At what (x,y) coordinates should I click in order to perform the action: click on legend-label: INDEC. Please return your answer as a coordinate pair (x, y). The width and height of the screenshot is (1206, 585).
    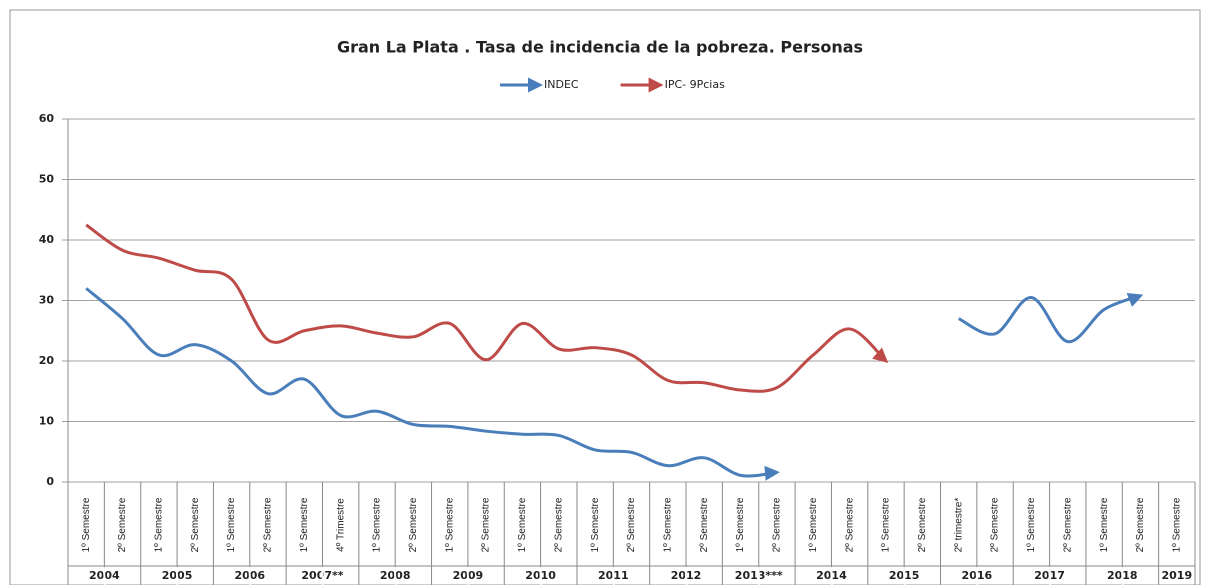
    Looking at the image, I should click on (561, 84).